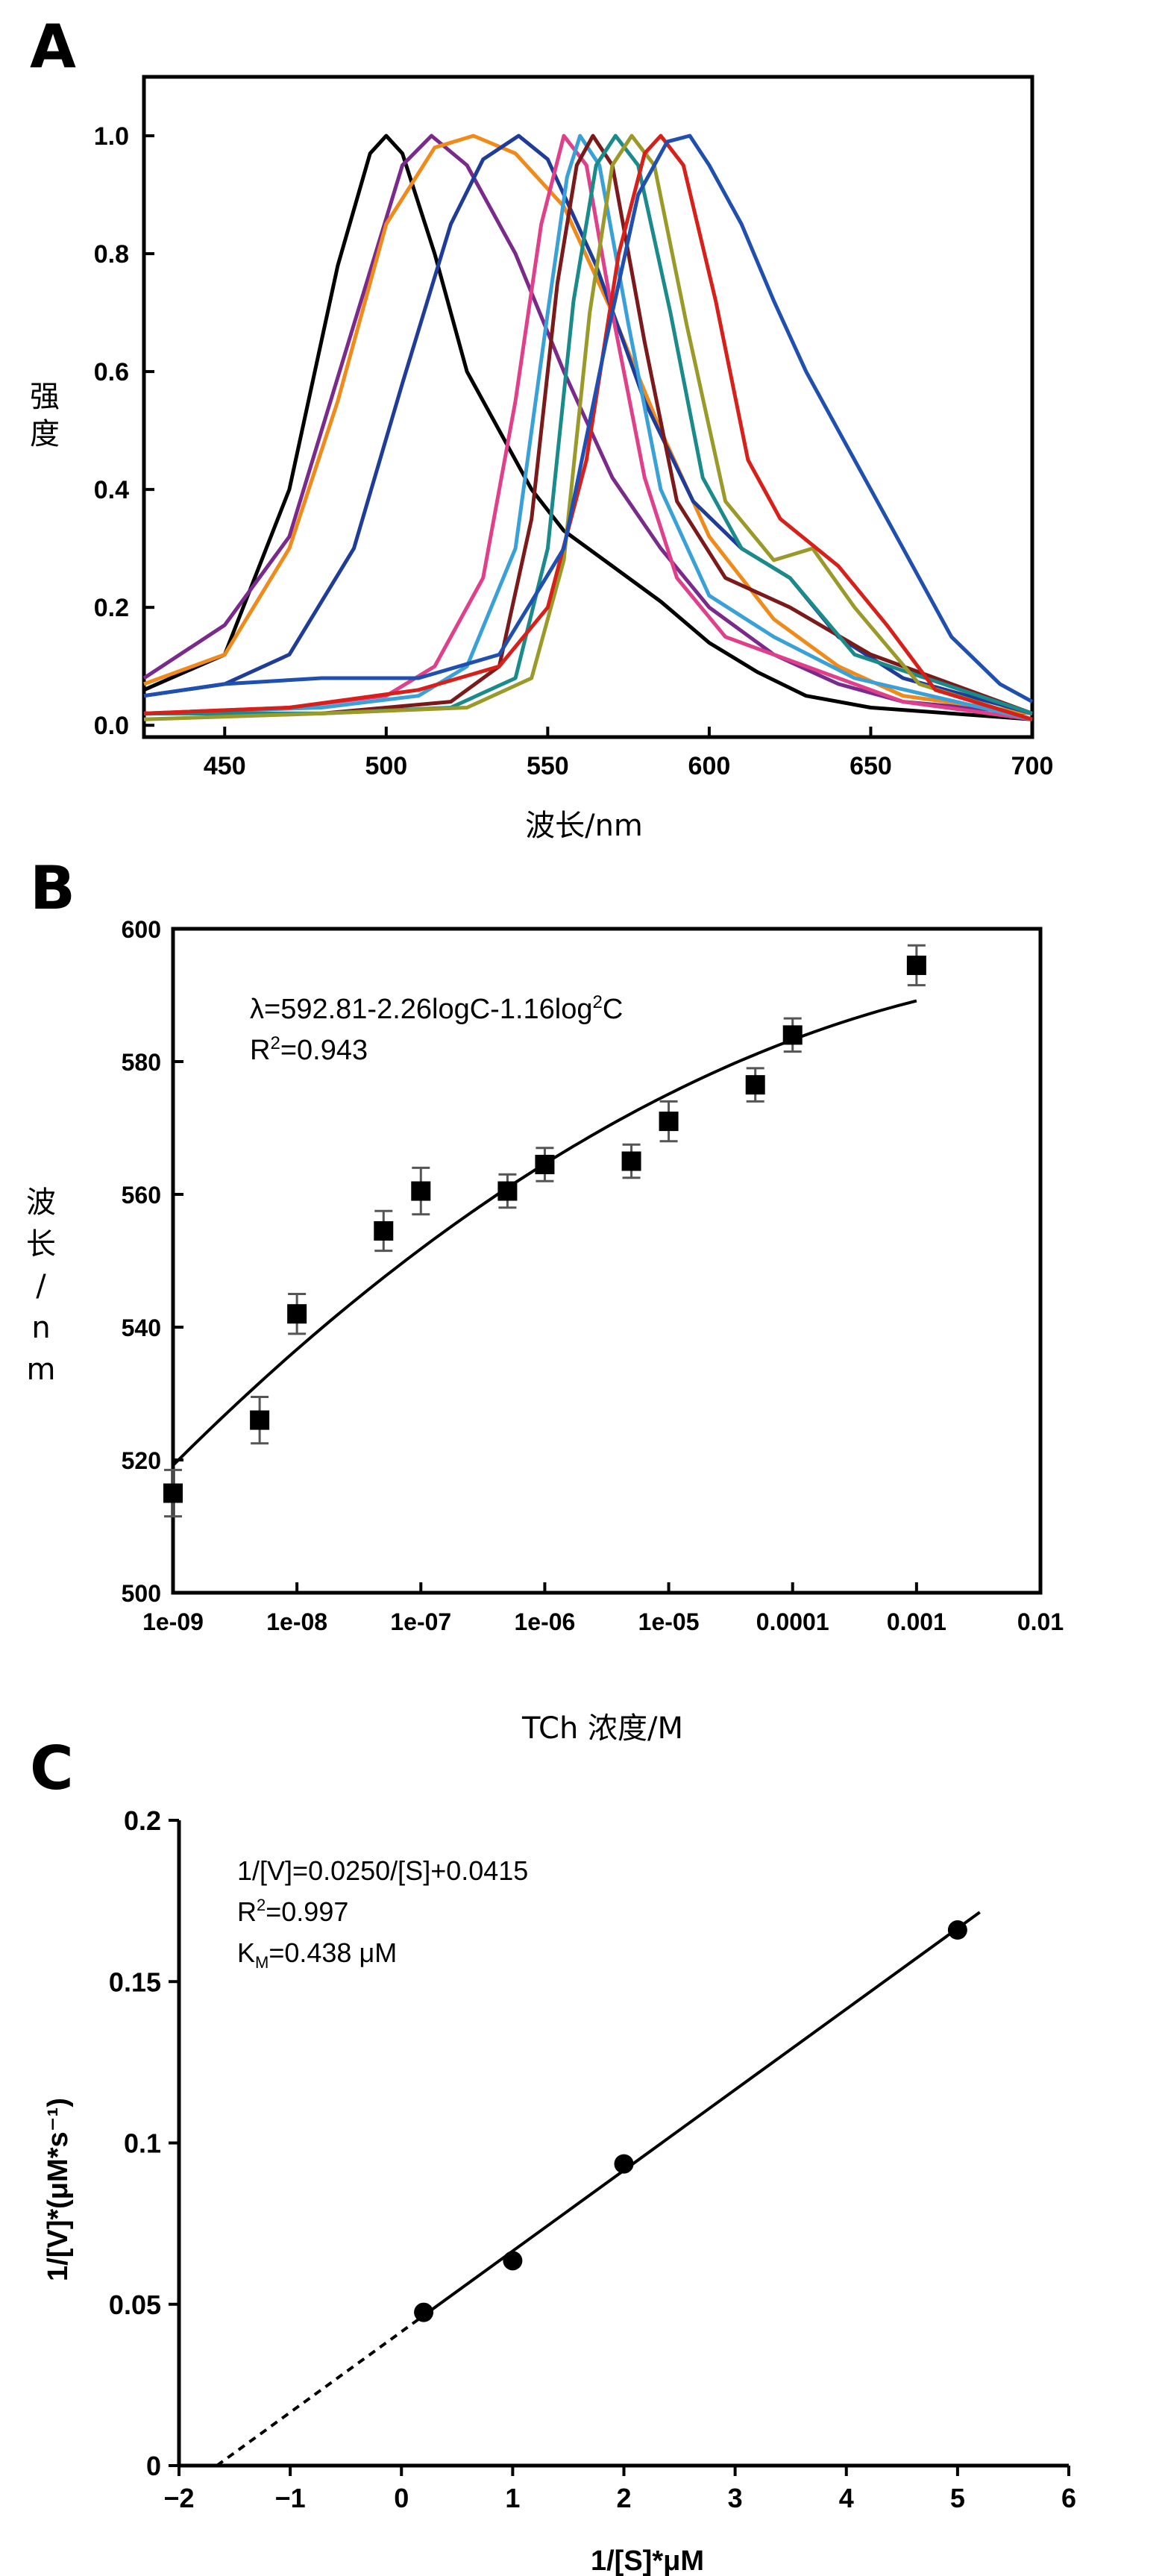 The height and width of the screenshot is (2576, 1165). I want to click on fit-line-extrapolated, so click(321, 2390).